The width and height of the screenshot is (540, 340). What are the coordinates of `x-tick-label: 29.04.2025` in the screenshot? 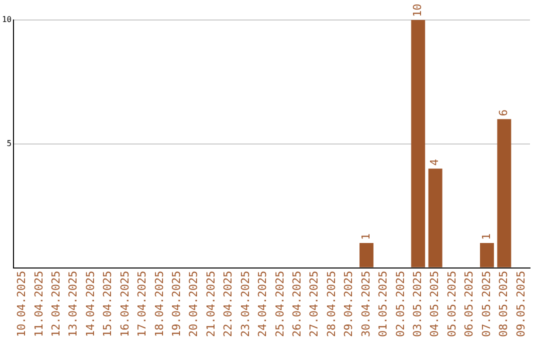 It's located at (349, 304).